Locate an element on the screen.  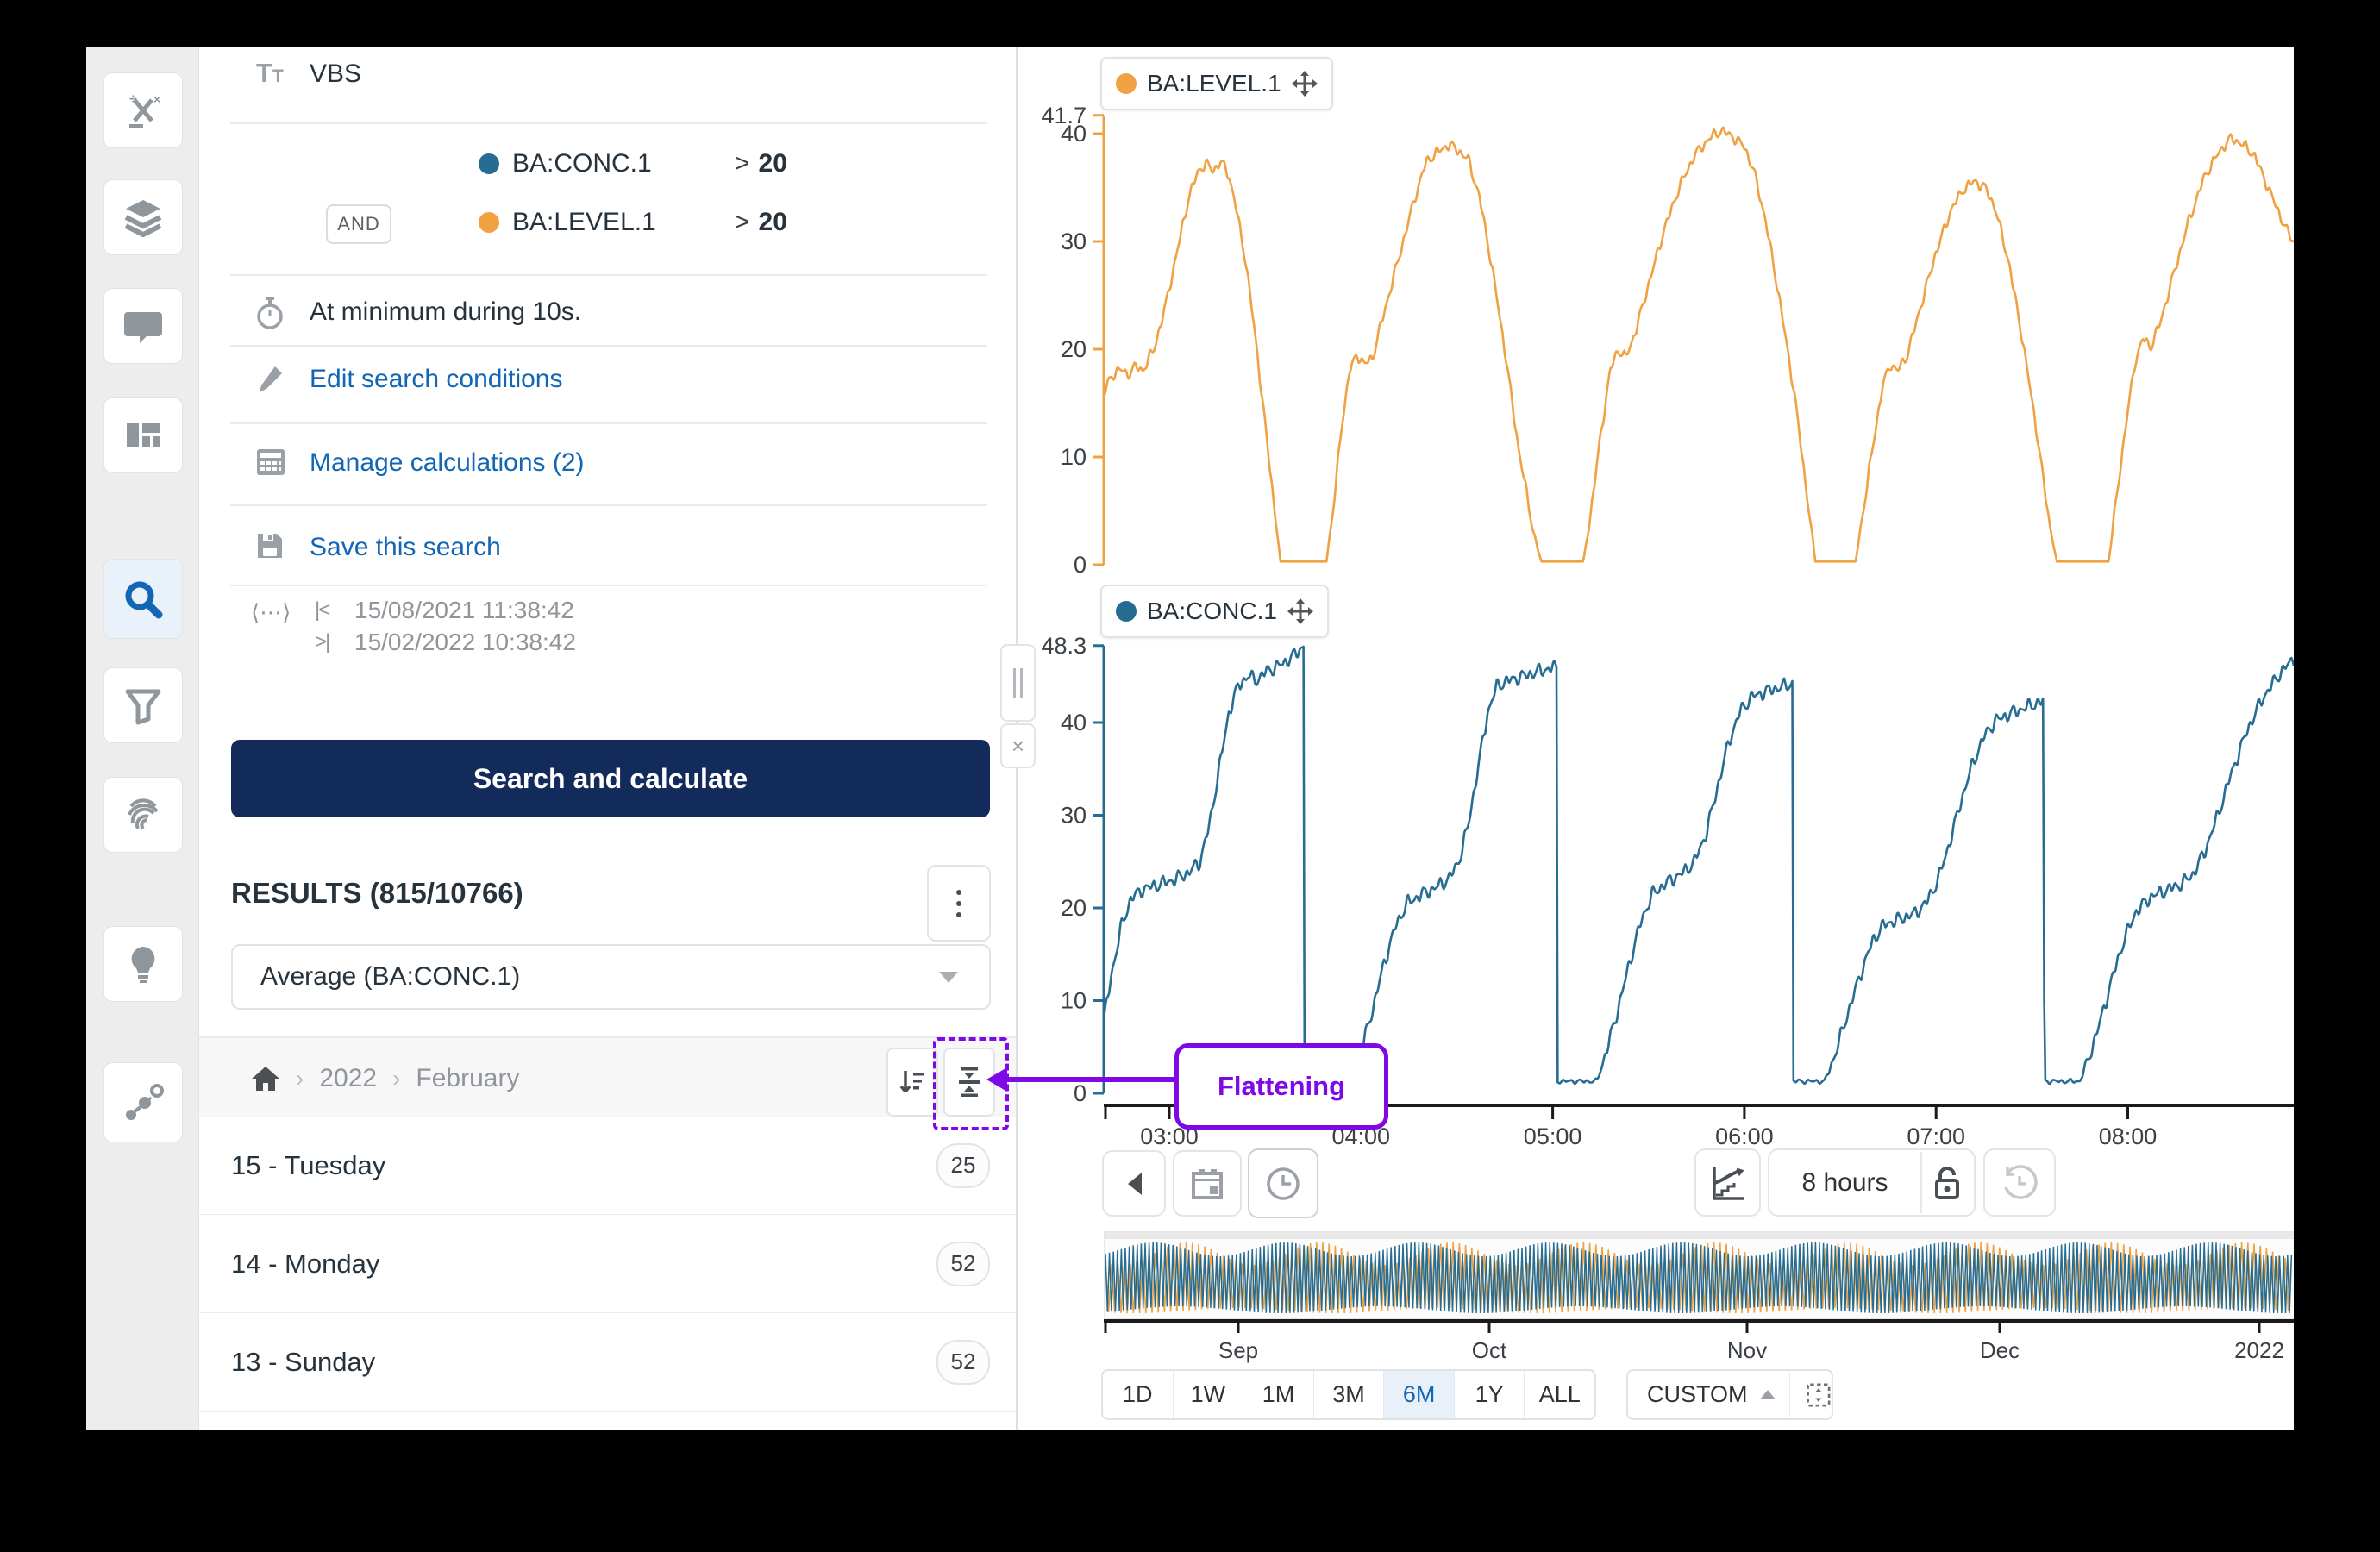
zoom-6m: 6M is located at coordinates (1420, 1394).